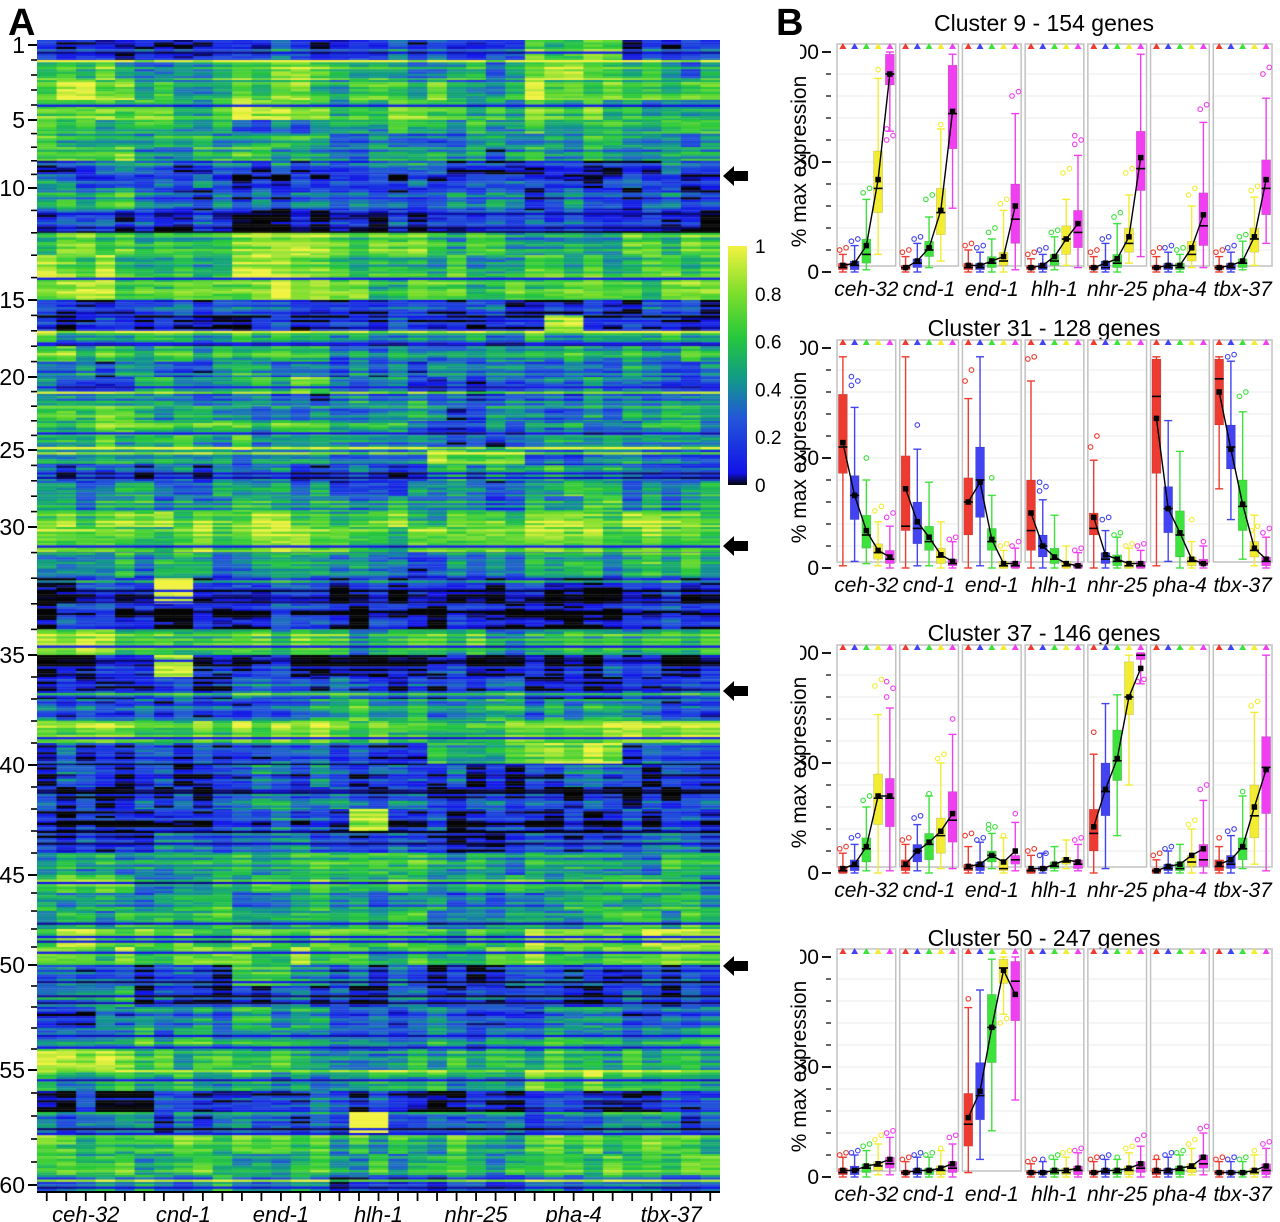 The height and width of the screenshot is (1222, 1280). Describe the element at coordinates (809, 957) in the screenshot. I see `y-tick-label: 100` at that location.